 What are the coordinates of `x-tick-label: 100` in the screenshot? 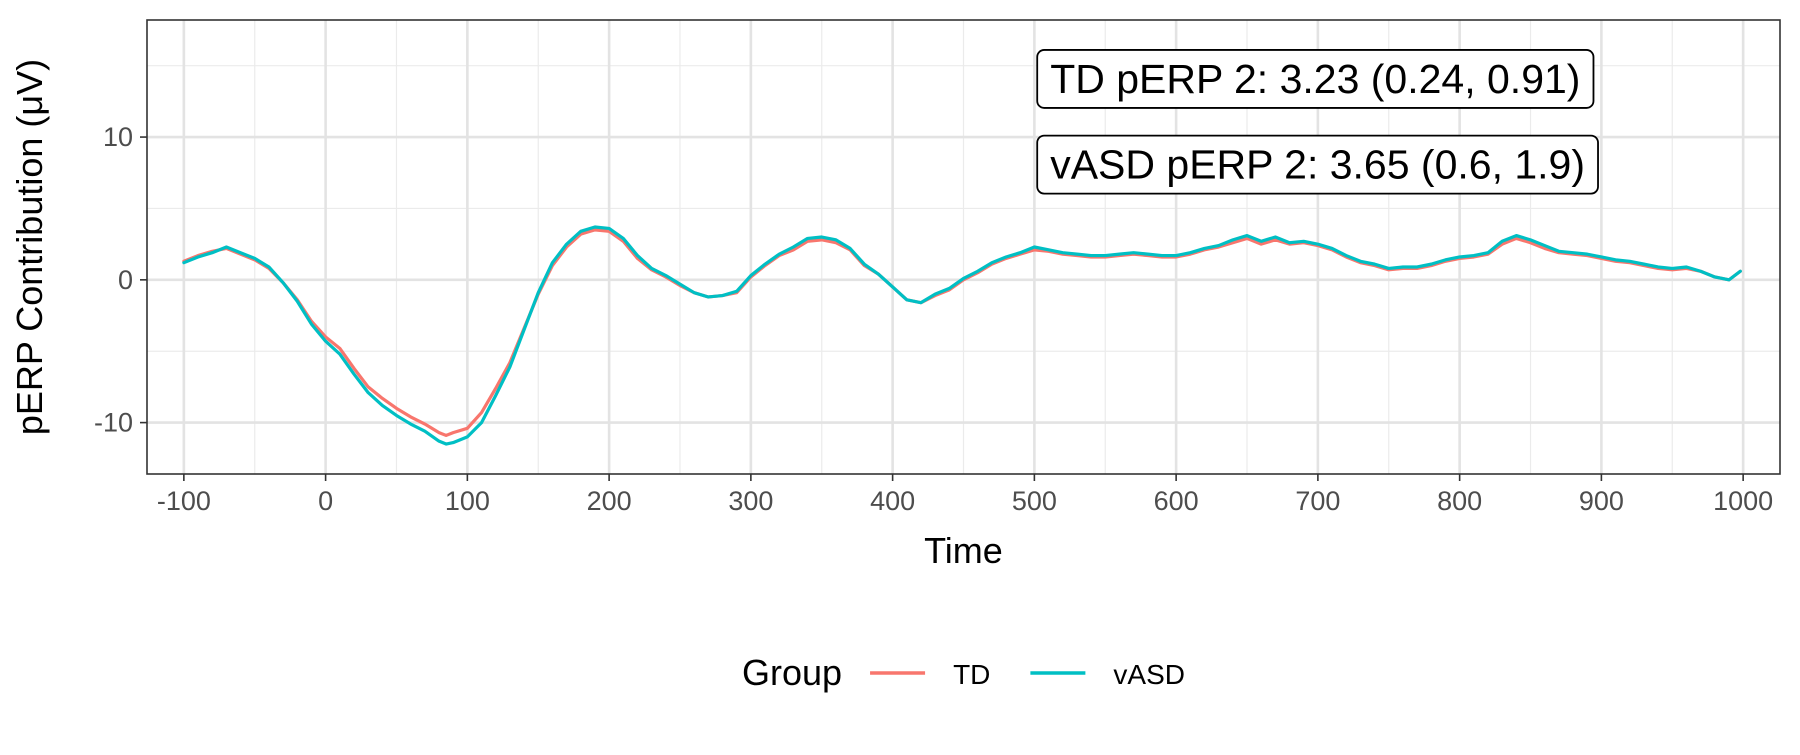 It's located at (467, 501).